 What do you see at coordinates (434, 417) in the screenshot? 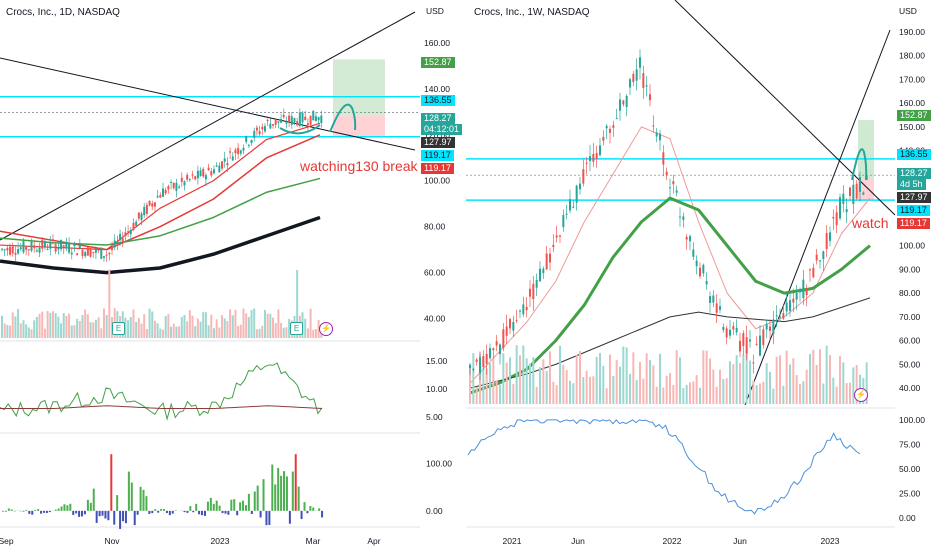
I see `indicator-tick-label: 5.00` at bounding box center [434, 417].